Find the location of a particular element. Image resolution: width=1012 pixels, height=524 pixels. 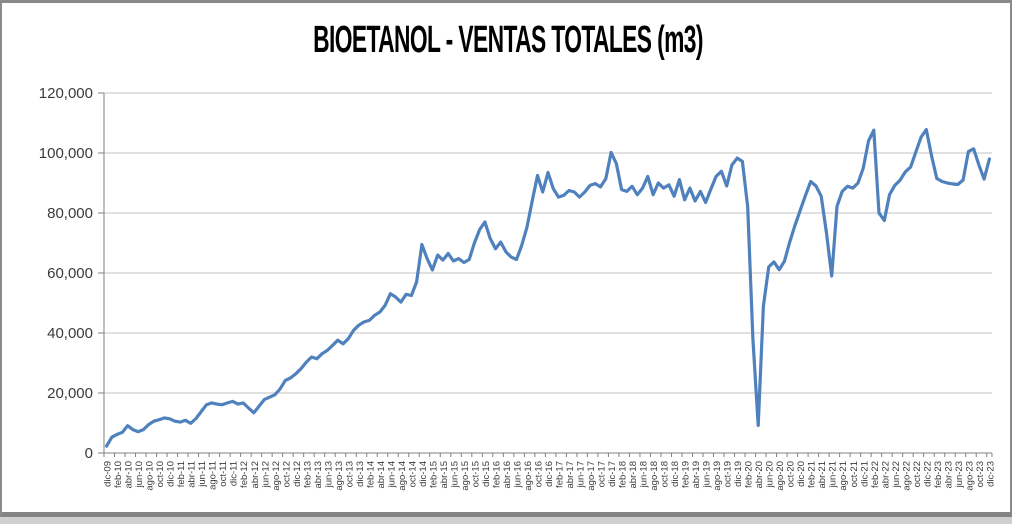

x-axis-label: oct-22 is located at coordinates (917, 474).